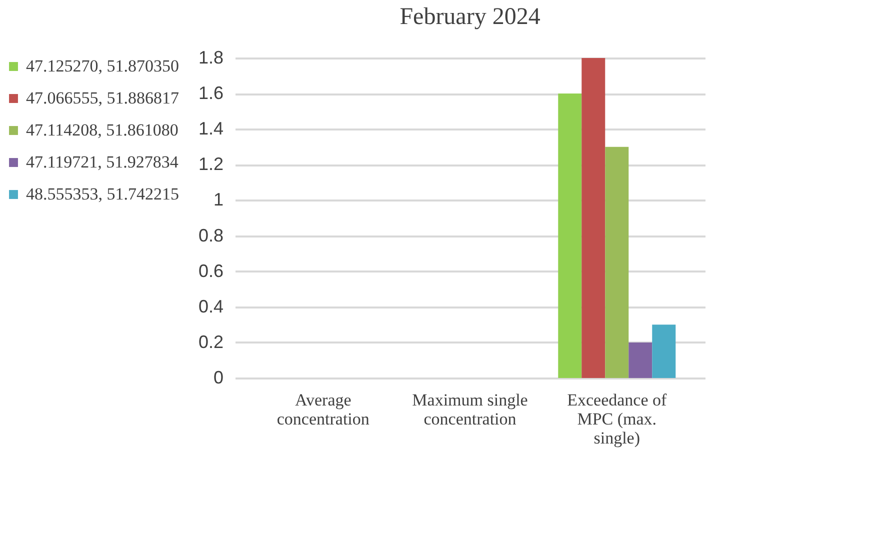 This screenshot has height=539, width=878. What do you see at coordinates (323, 409) in the screenshot?
I see `x-tick-label: Average concentration` at bounding box center [323, 409].